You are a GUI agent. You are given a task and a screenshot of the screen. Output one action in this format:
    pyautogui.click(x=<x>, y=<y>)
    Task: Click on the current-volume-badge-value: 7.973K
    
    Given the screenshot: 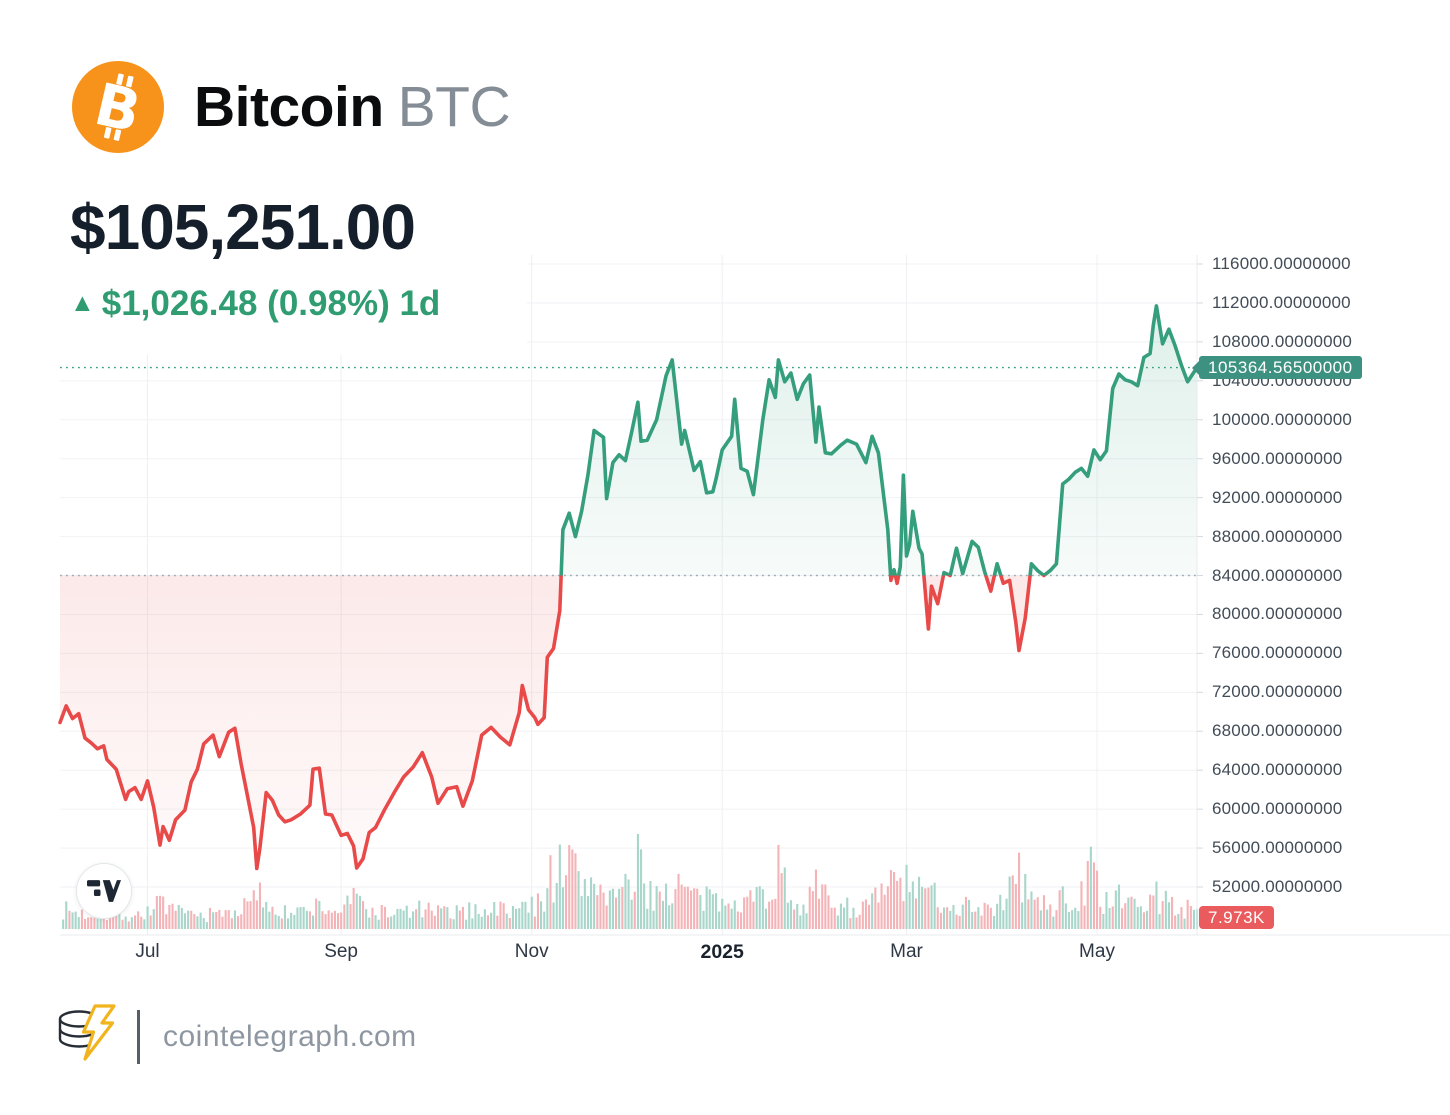 What is the action you would take?
    pyautogui.click(x=1236, y=917)
    